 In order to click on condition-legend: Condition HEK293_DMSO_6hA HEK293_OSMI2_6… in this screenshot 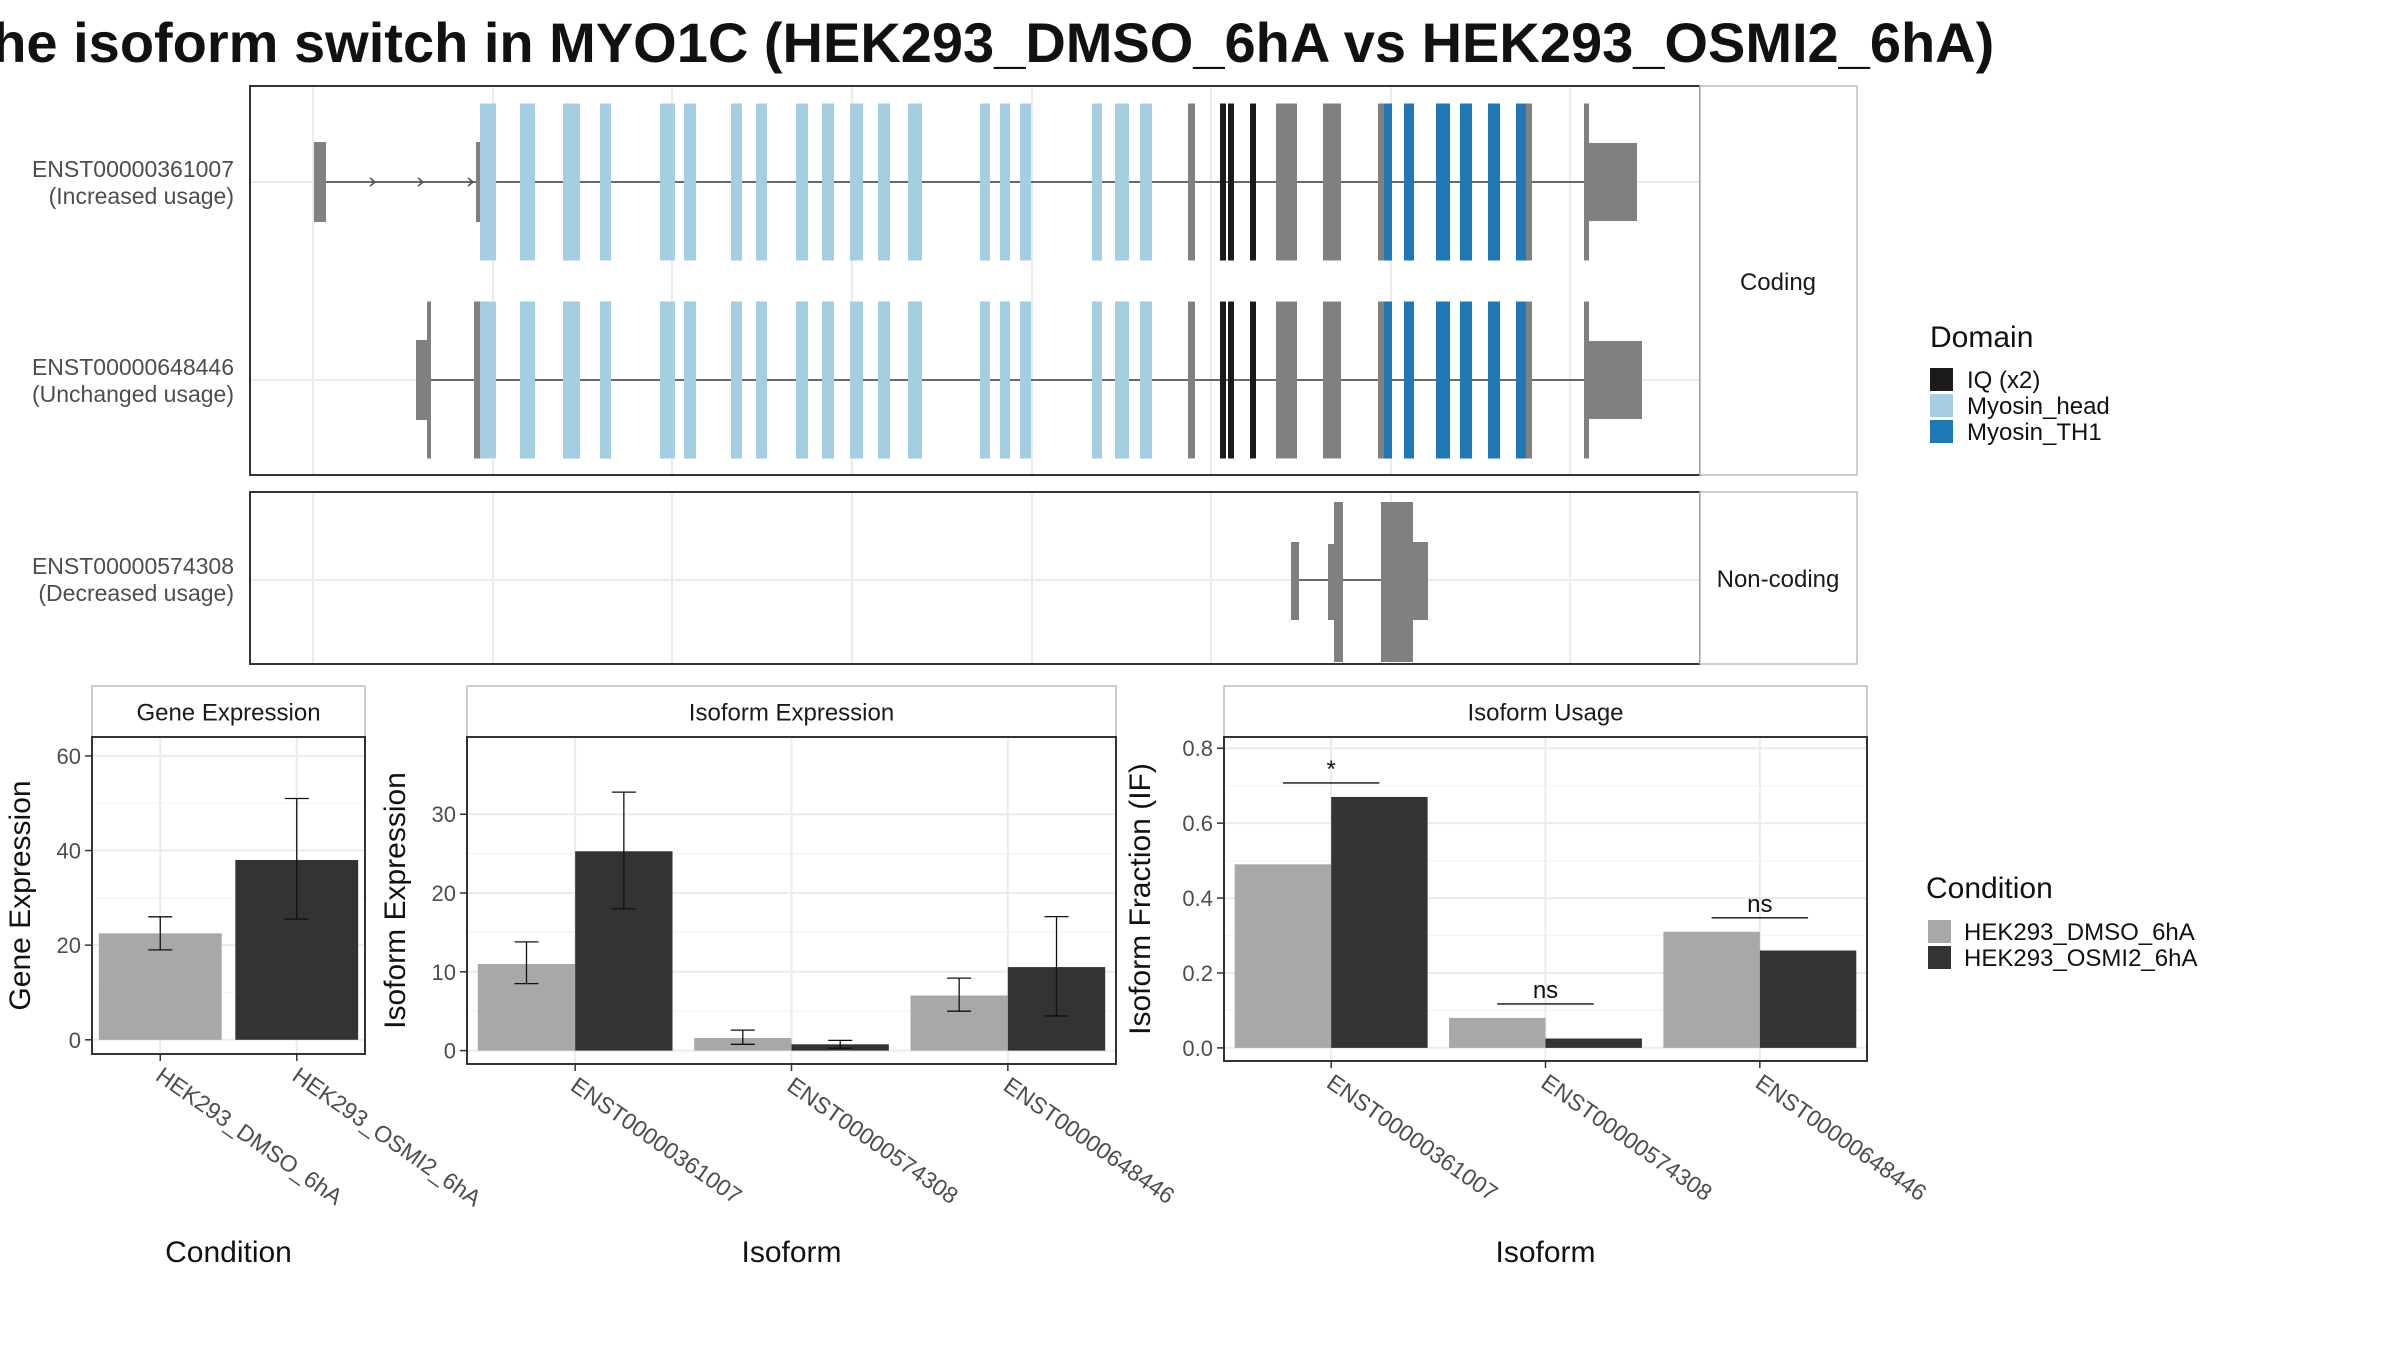, I will do `click(2061, 922)`.